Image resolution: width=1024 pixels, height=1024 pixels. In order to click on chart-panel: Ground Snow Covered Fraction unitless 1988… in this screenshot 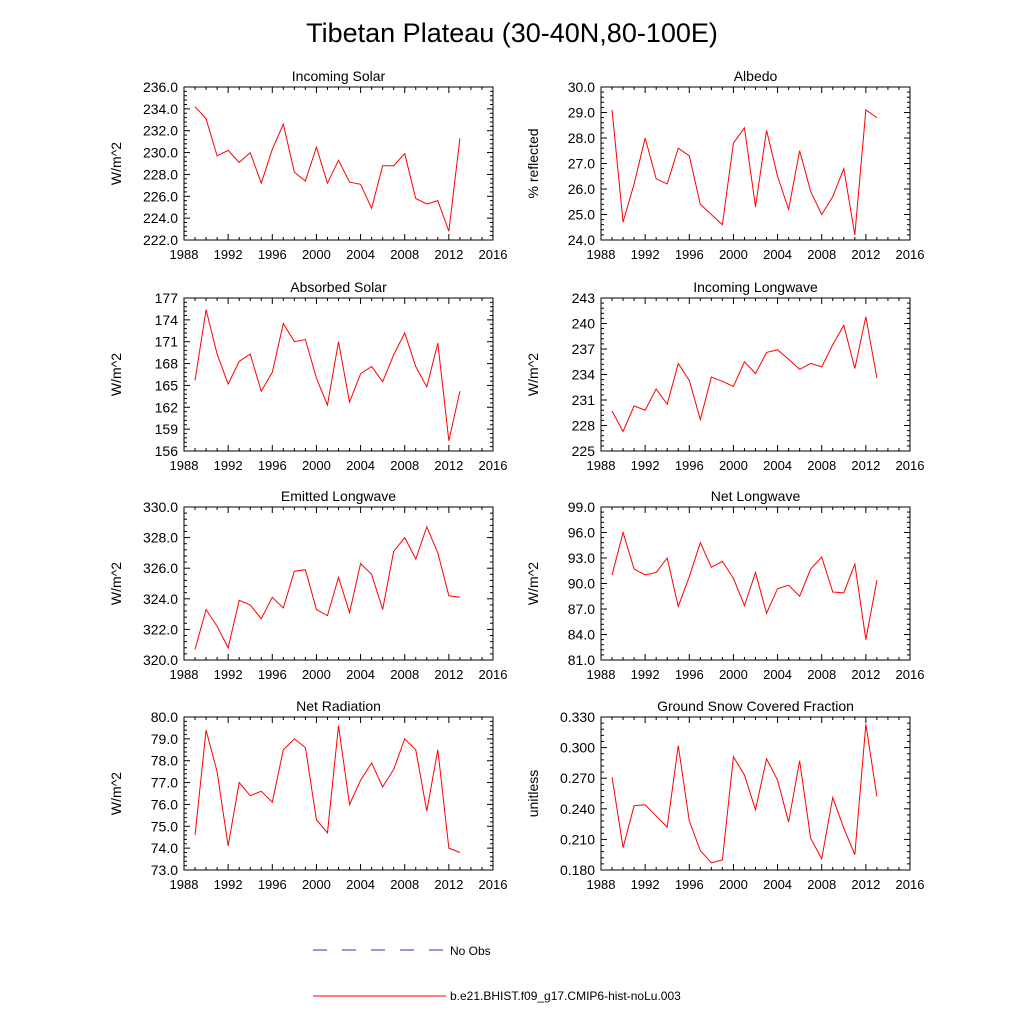, I will do `click(724, 795)`.